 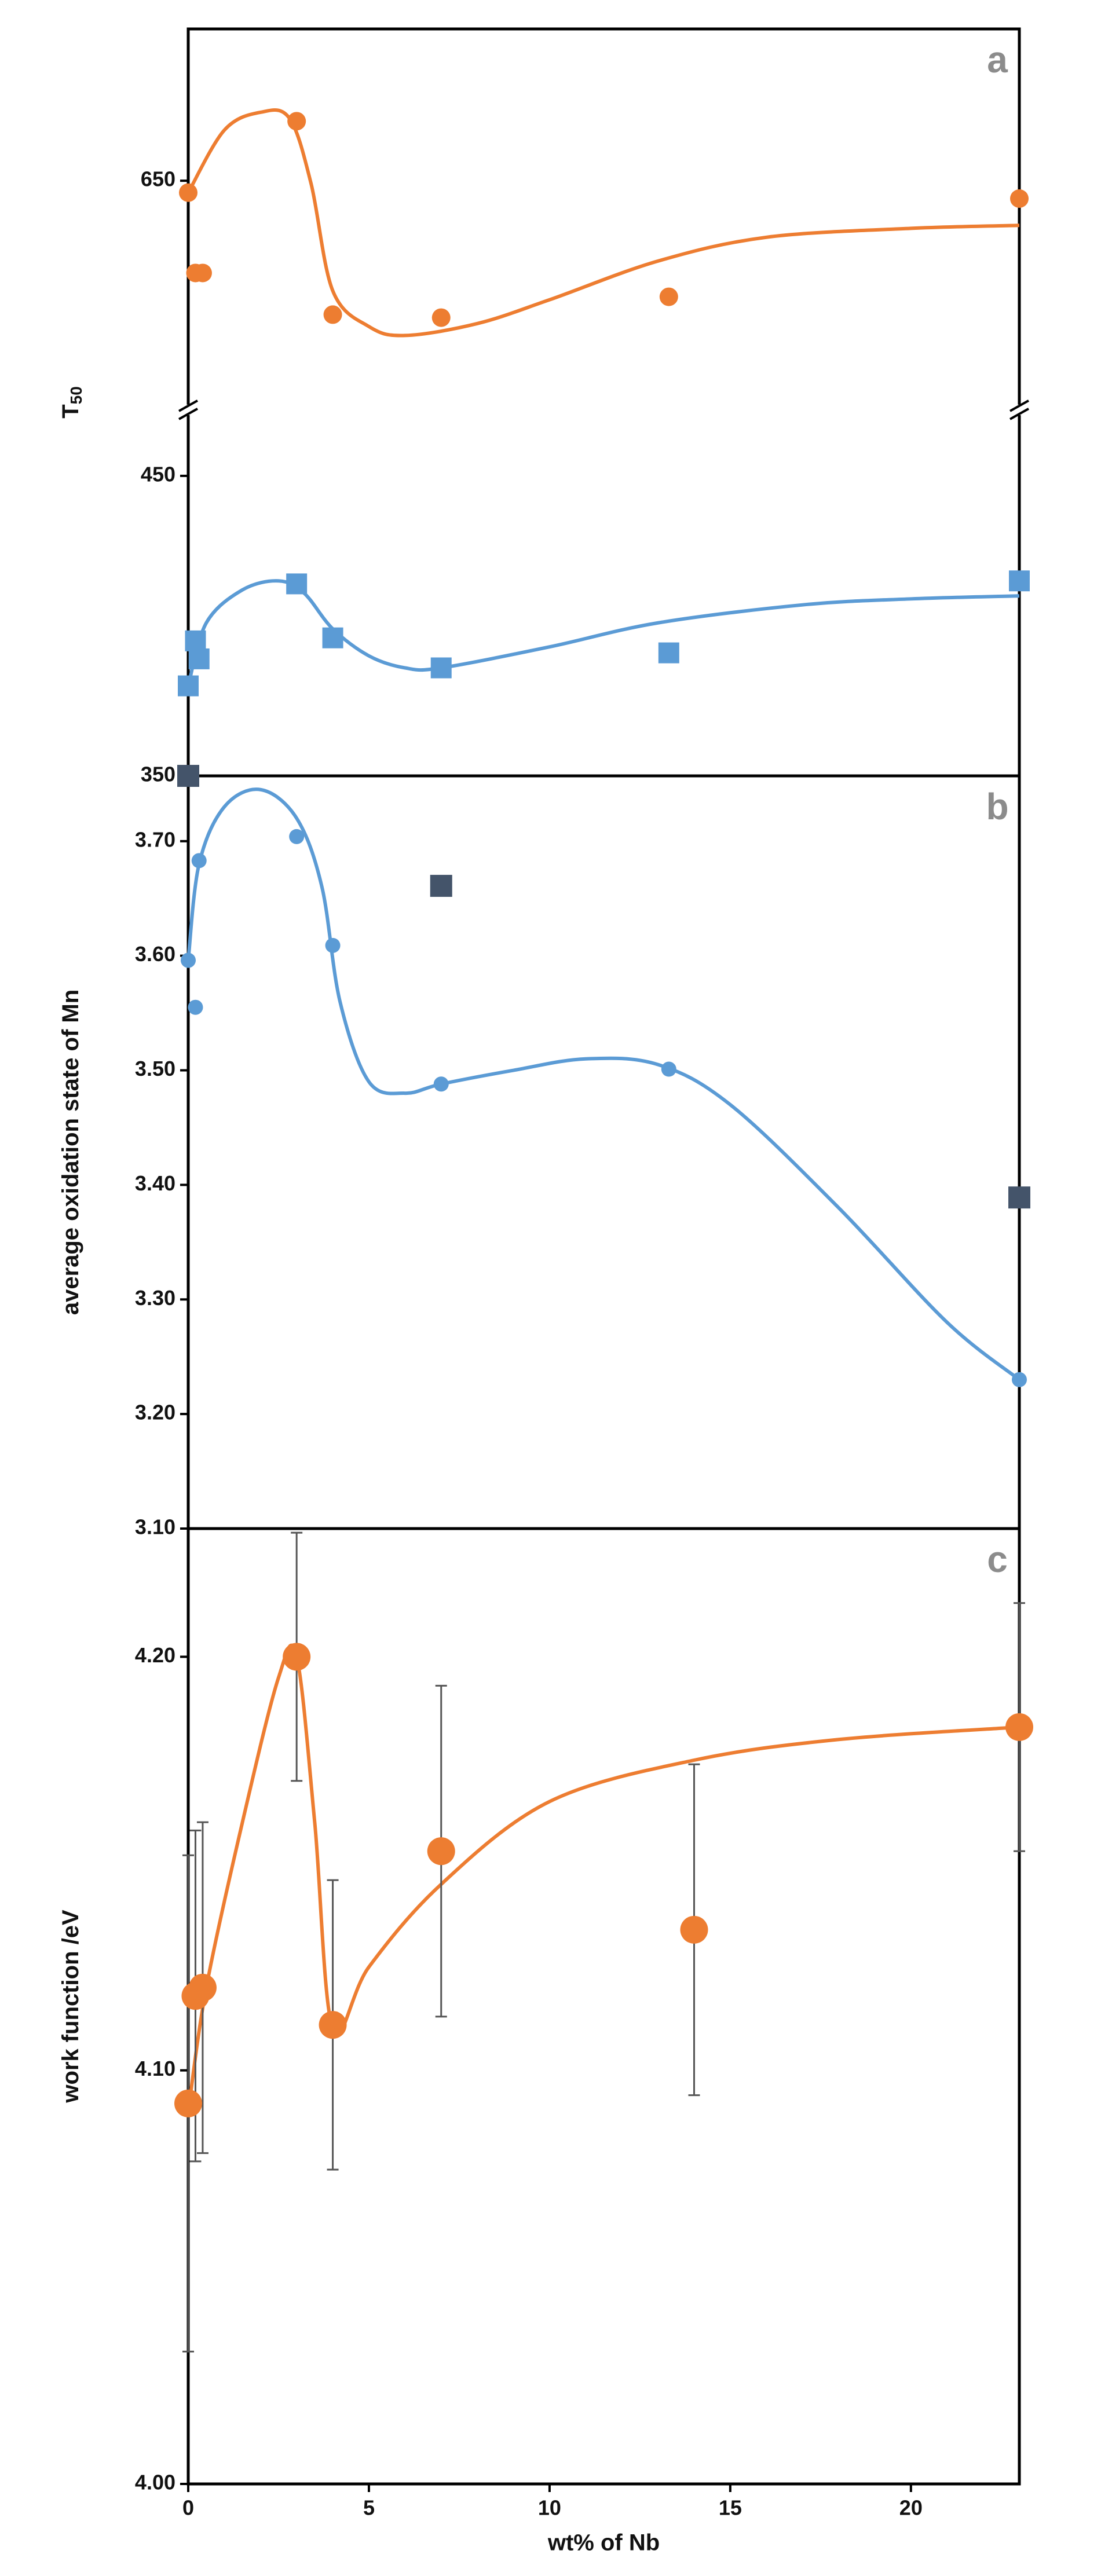 I want to click on y-axis-title: T50, so click(x=72, y=402).